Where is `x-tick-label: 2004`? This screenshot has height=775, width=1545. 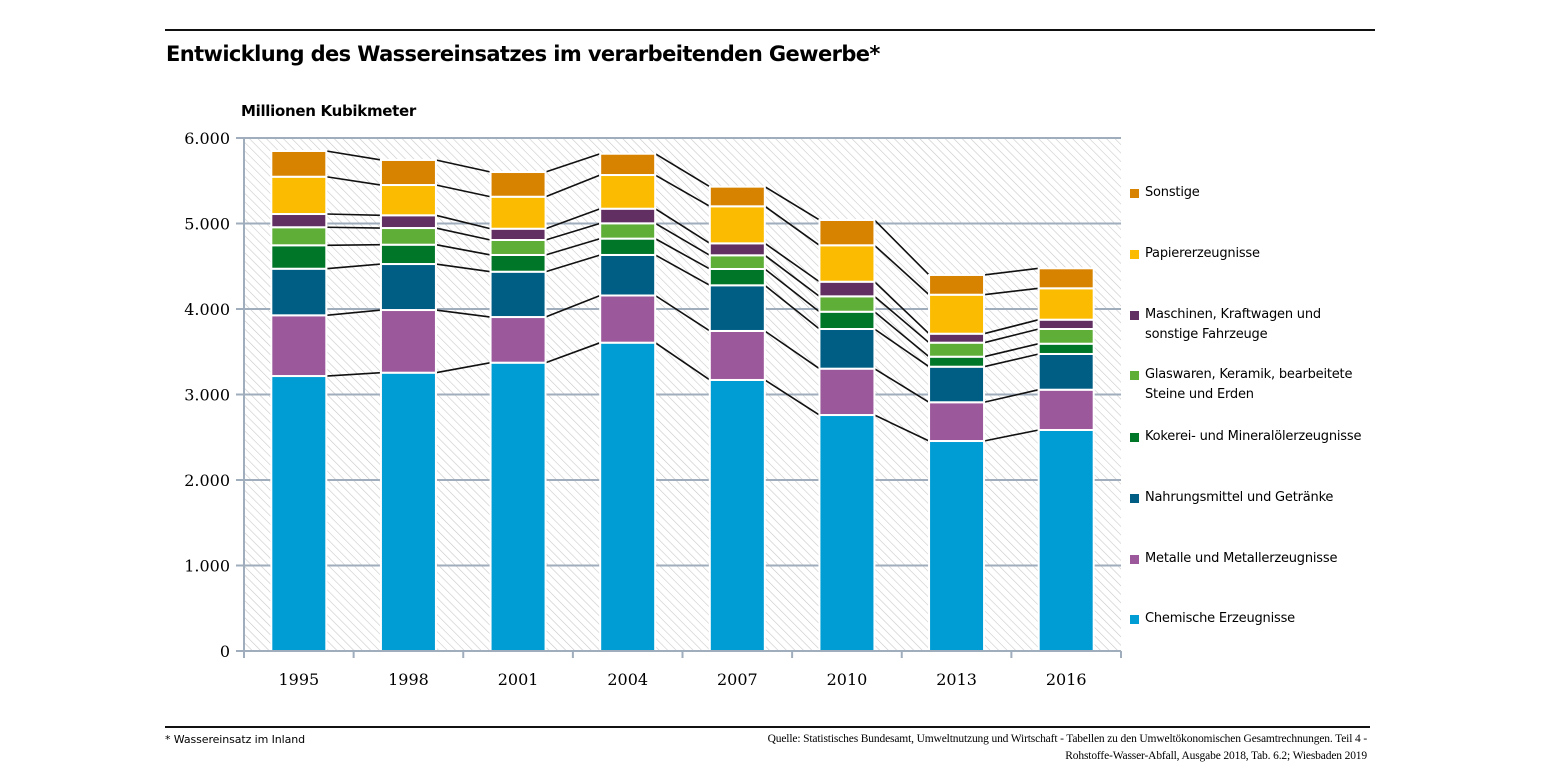
x-tick-label: 2004 is located at coordinates (627, 679).